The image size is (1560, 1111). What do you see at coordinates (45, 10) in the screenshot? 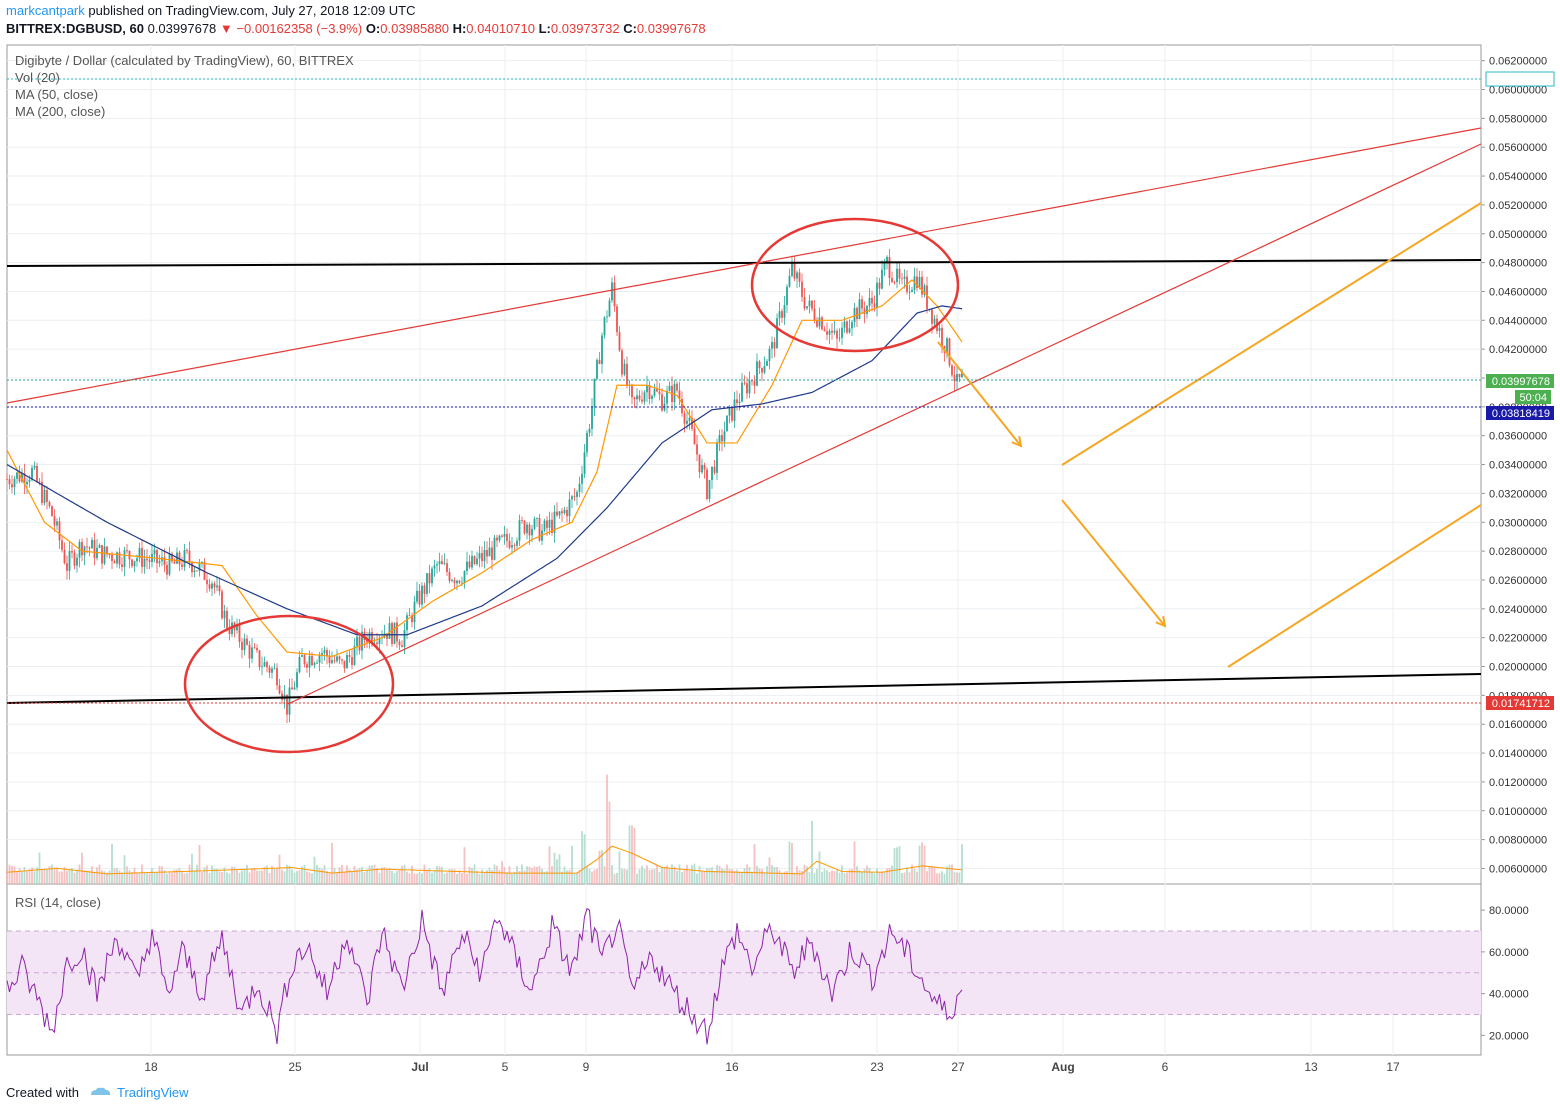
I see `author-link: markcantpark` at bounding box center [45, 10].